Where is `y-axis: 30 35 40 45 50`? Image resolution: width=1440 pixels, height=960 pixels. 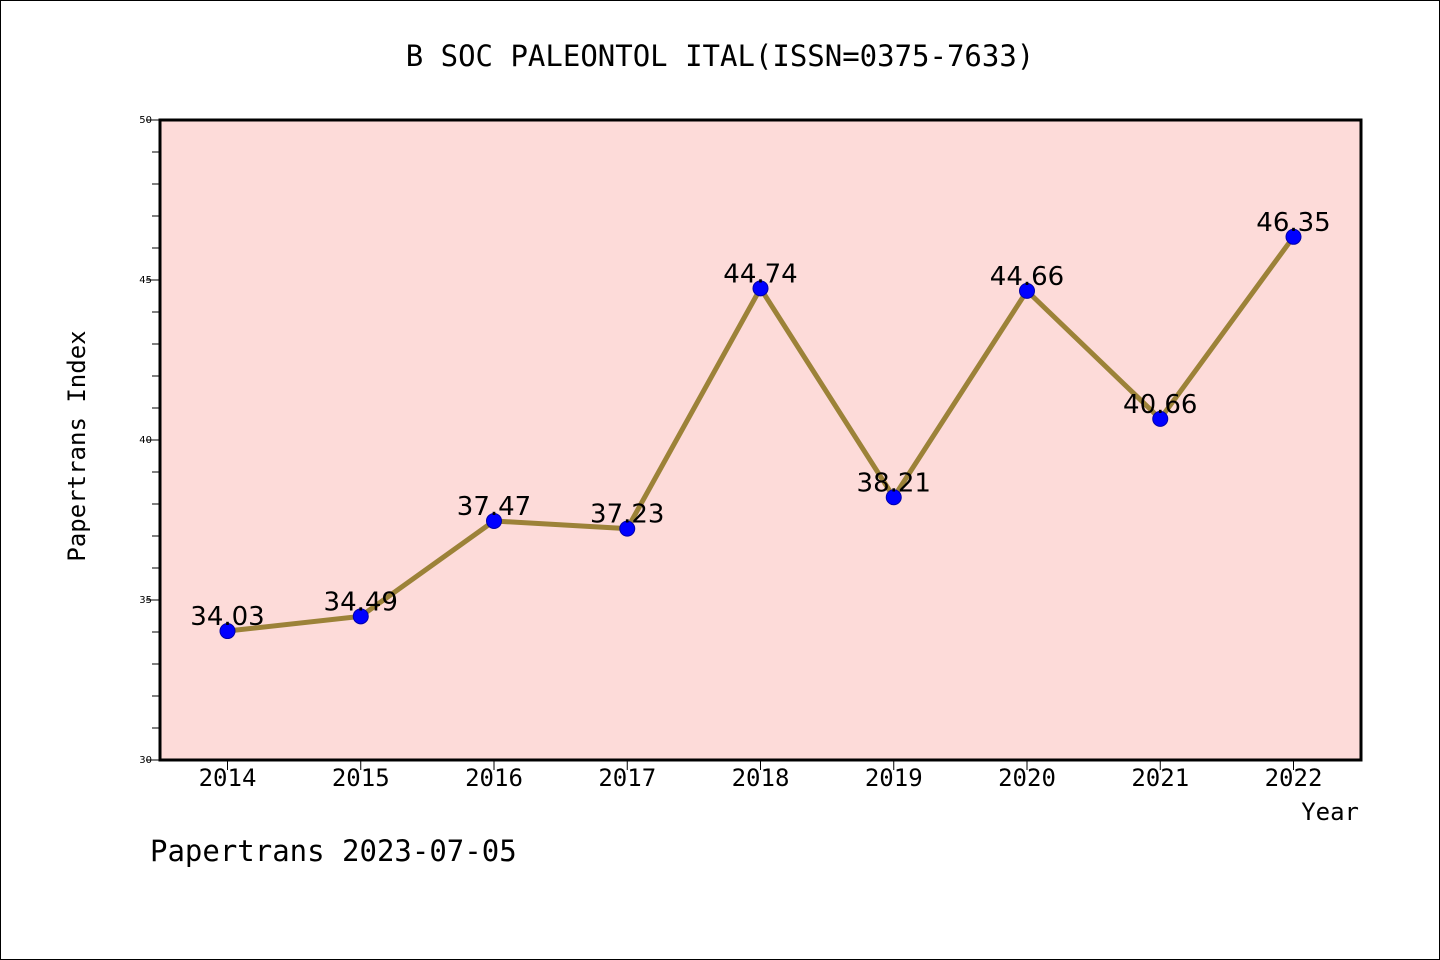 y-axis: 30 35 40 45 50 is located at coordinates (149, 440).